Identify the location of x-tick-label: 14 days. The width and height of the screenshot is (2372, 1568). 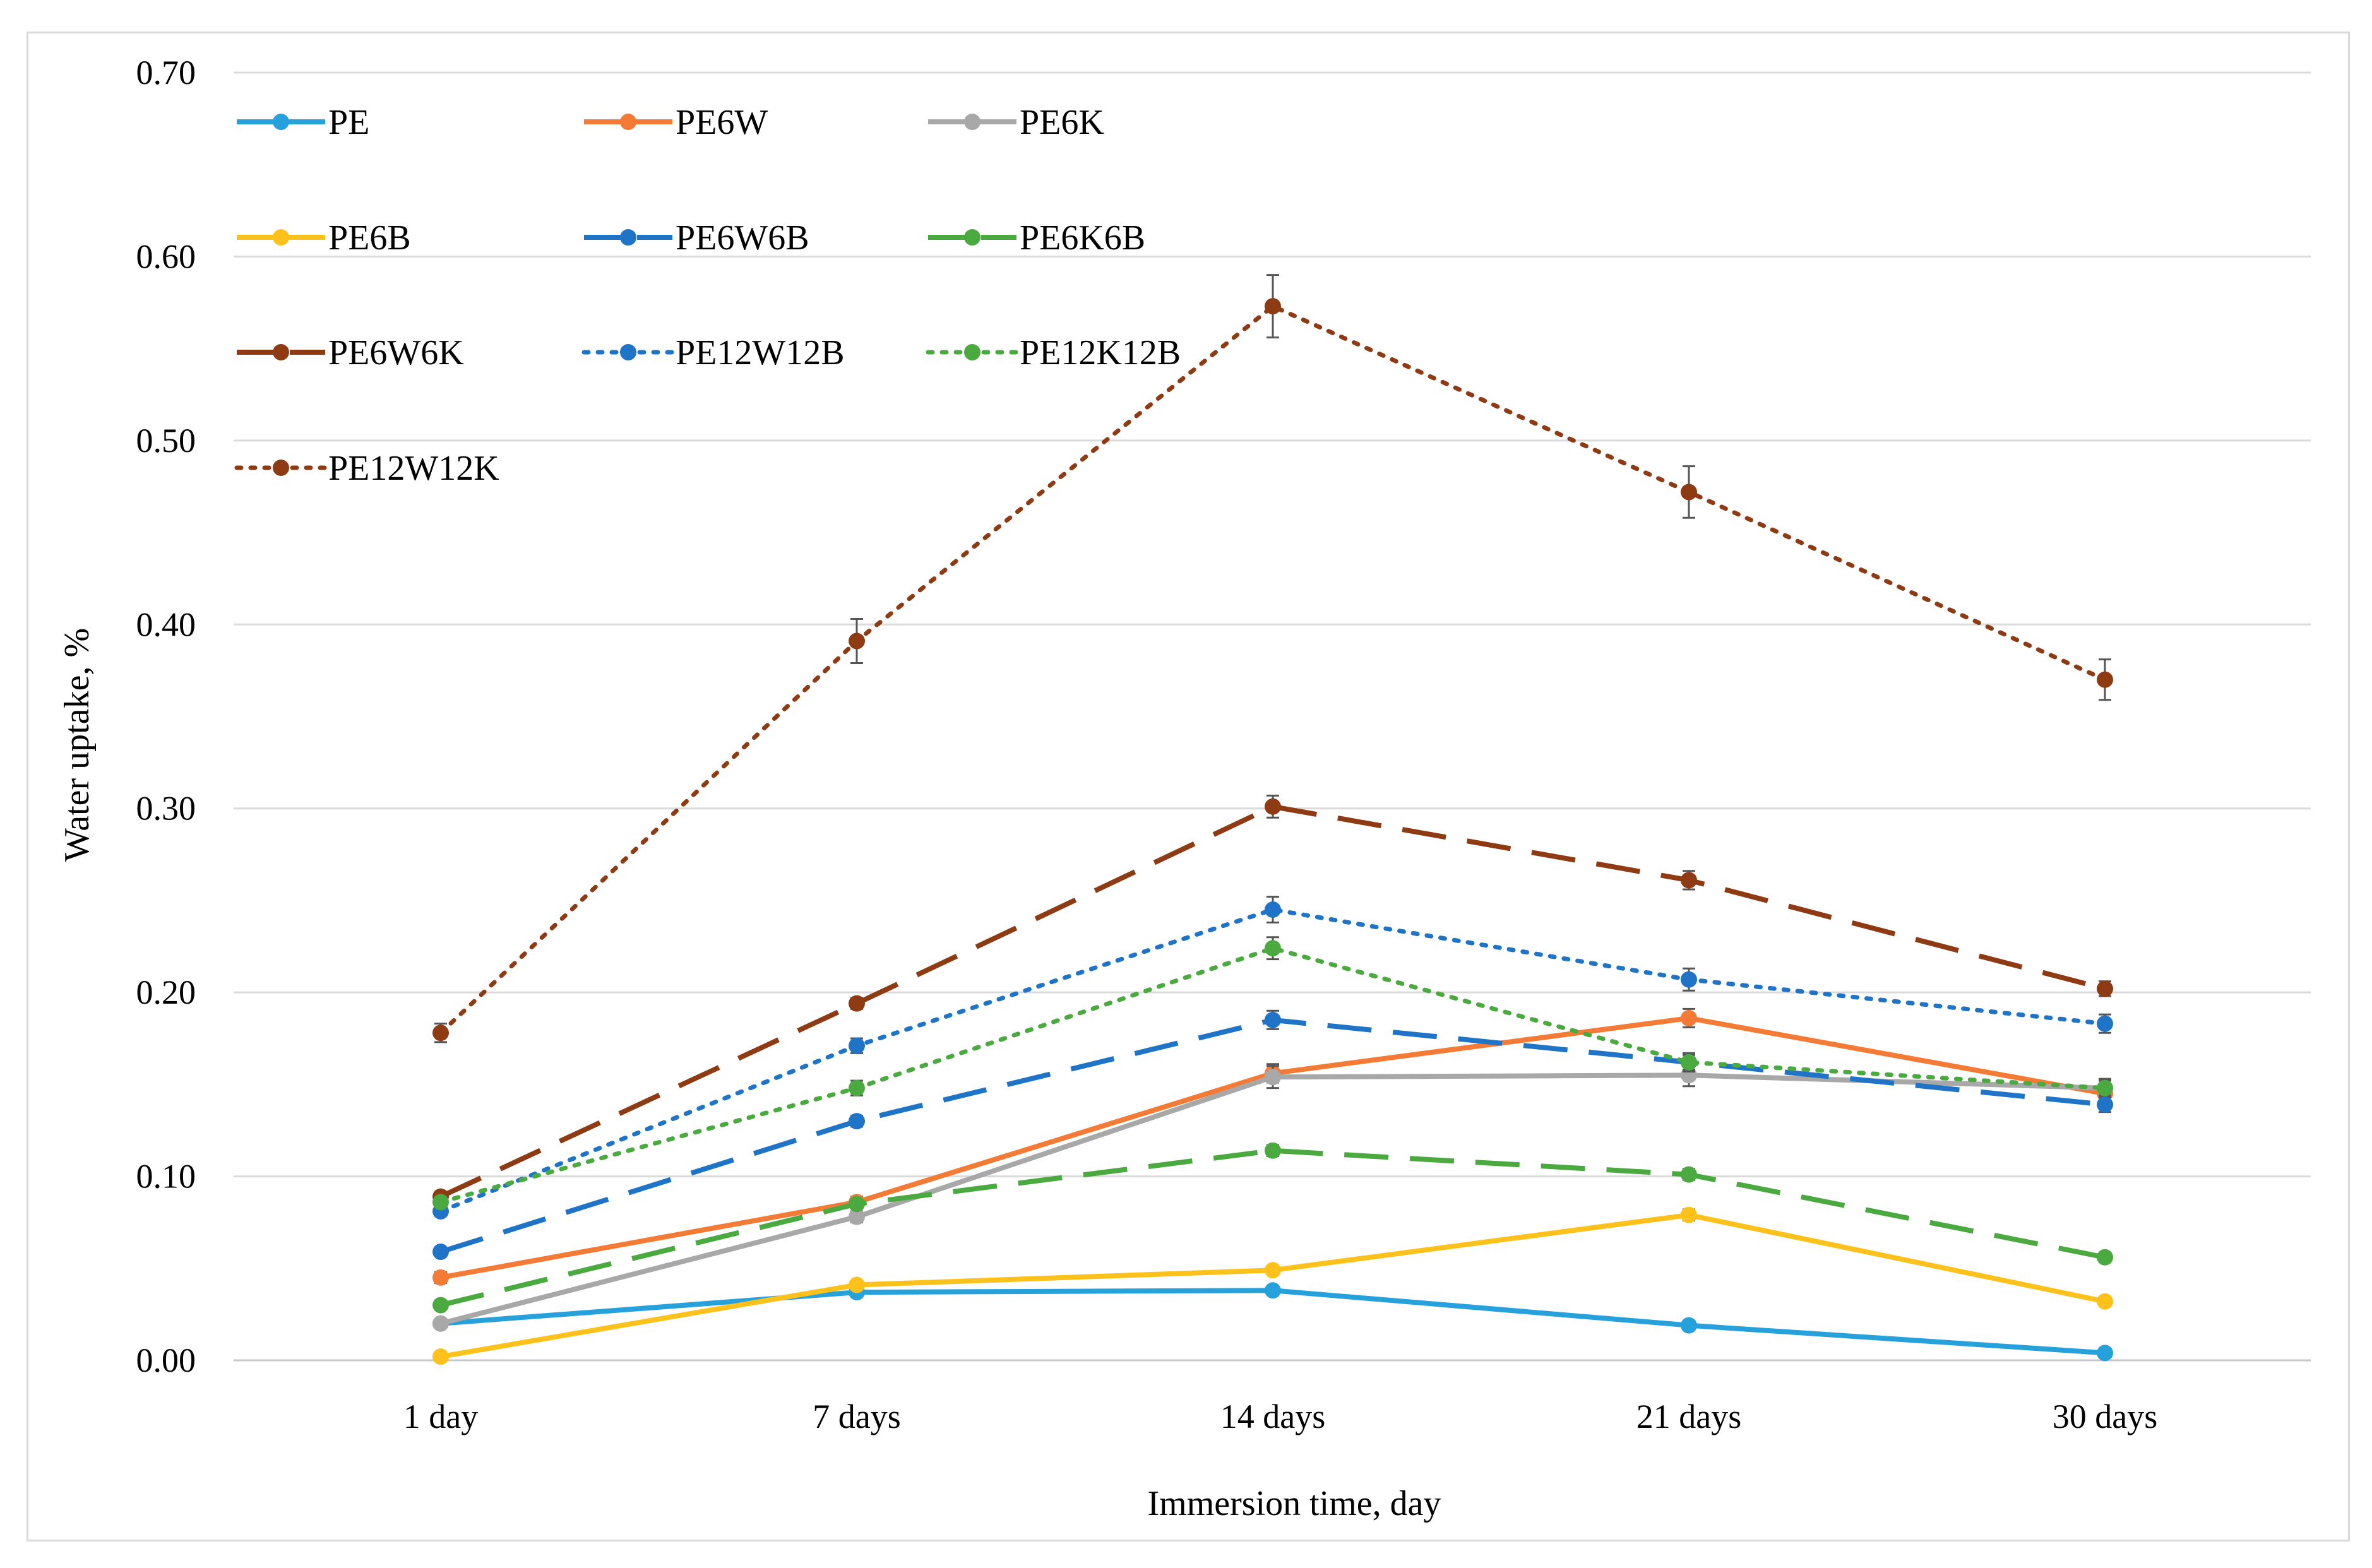
(1272, 1416).